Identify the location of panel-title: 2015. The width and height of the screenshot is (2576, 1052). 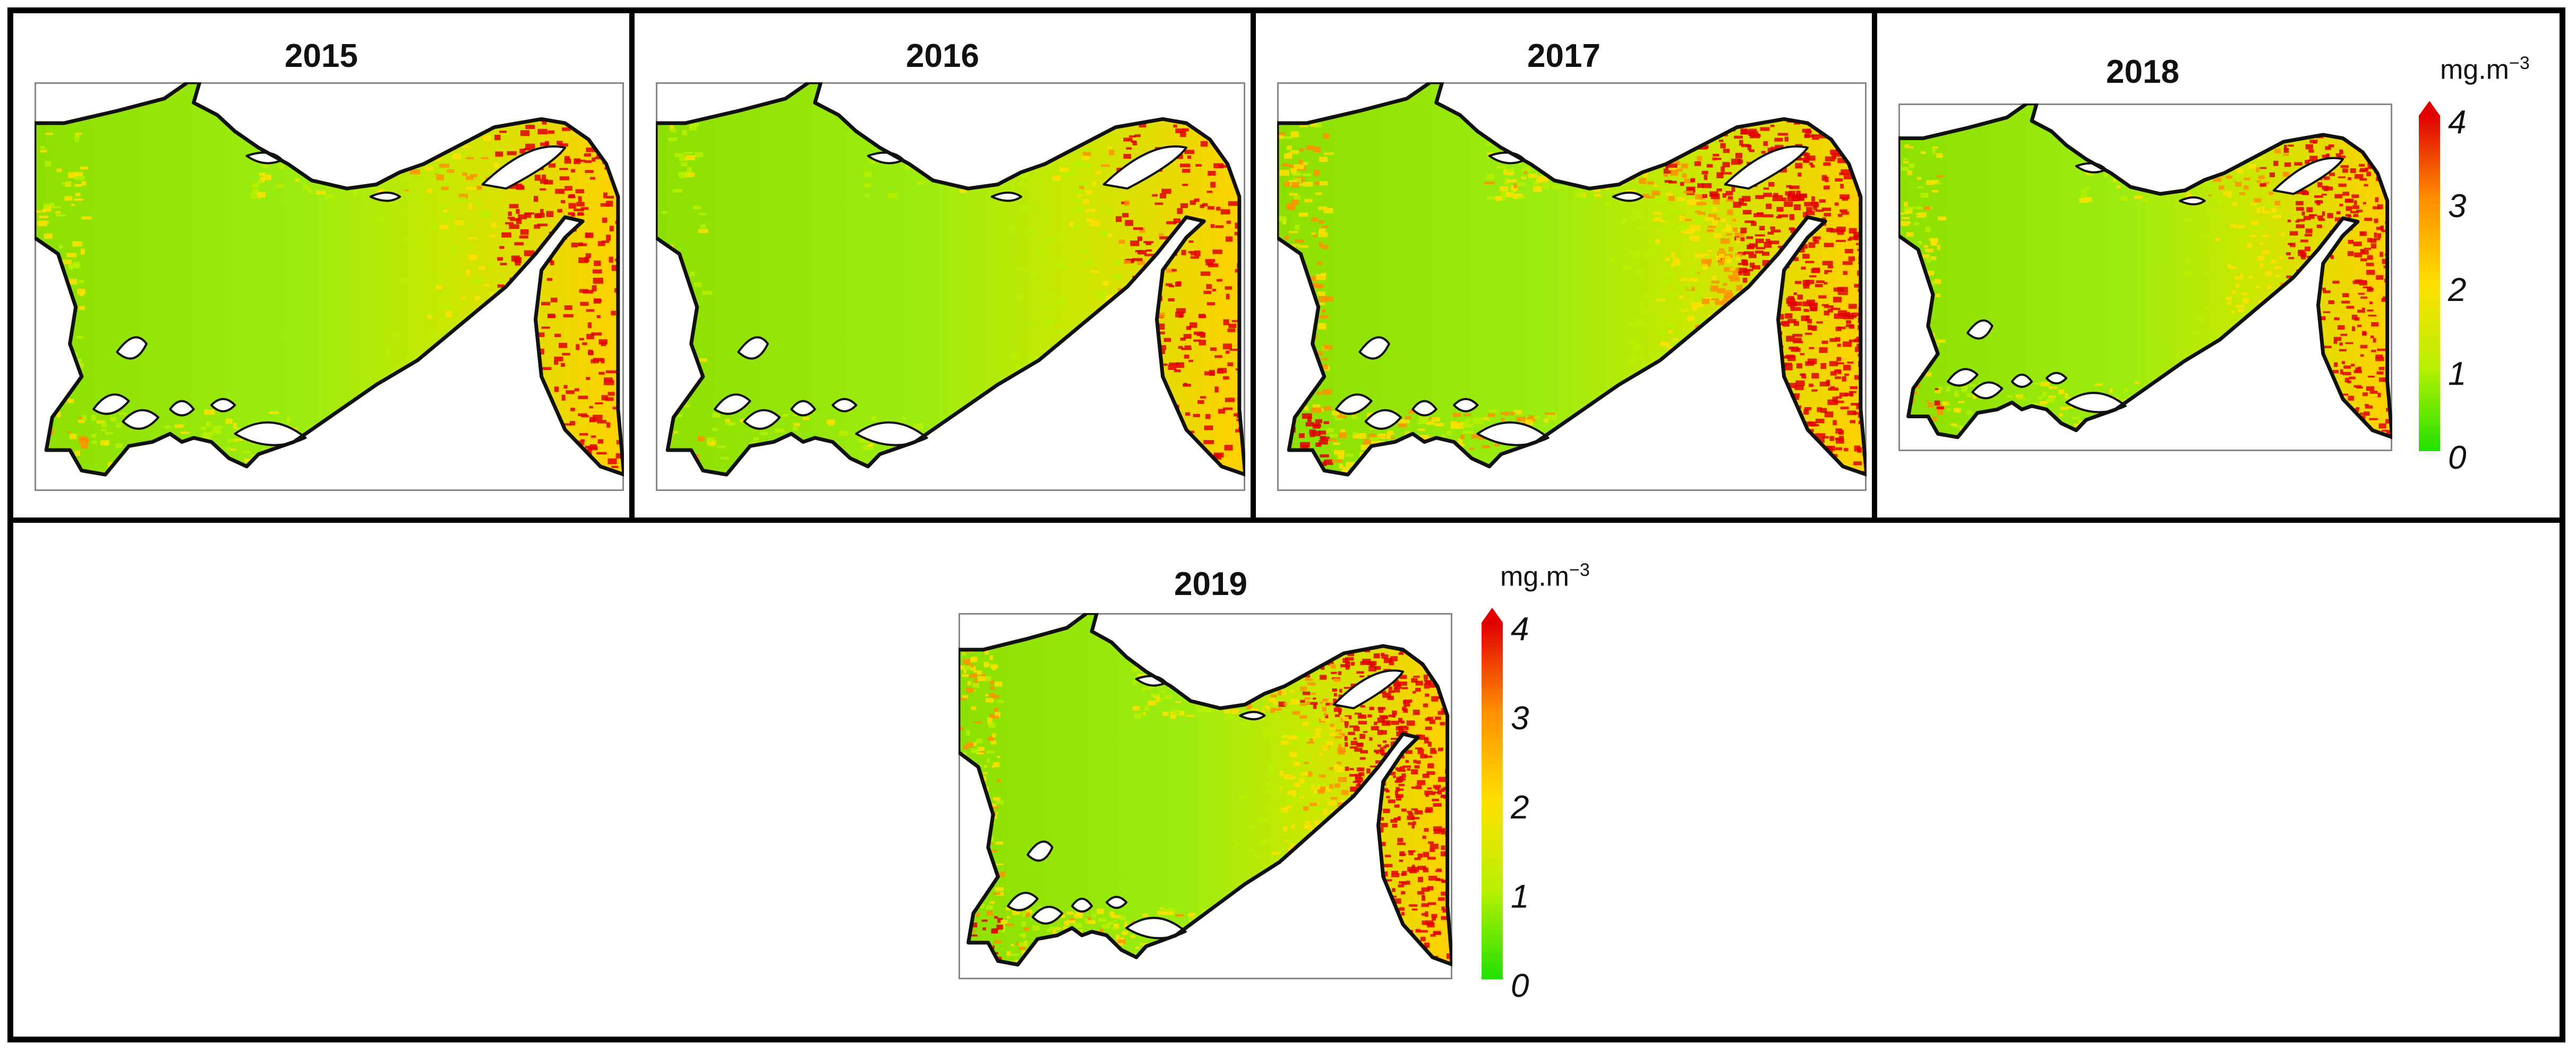
(322, 56).